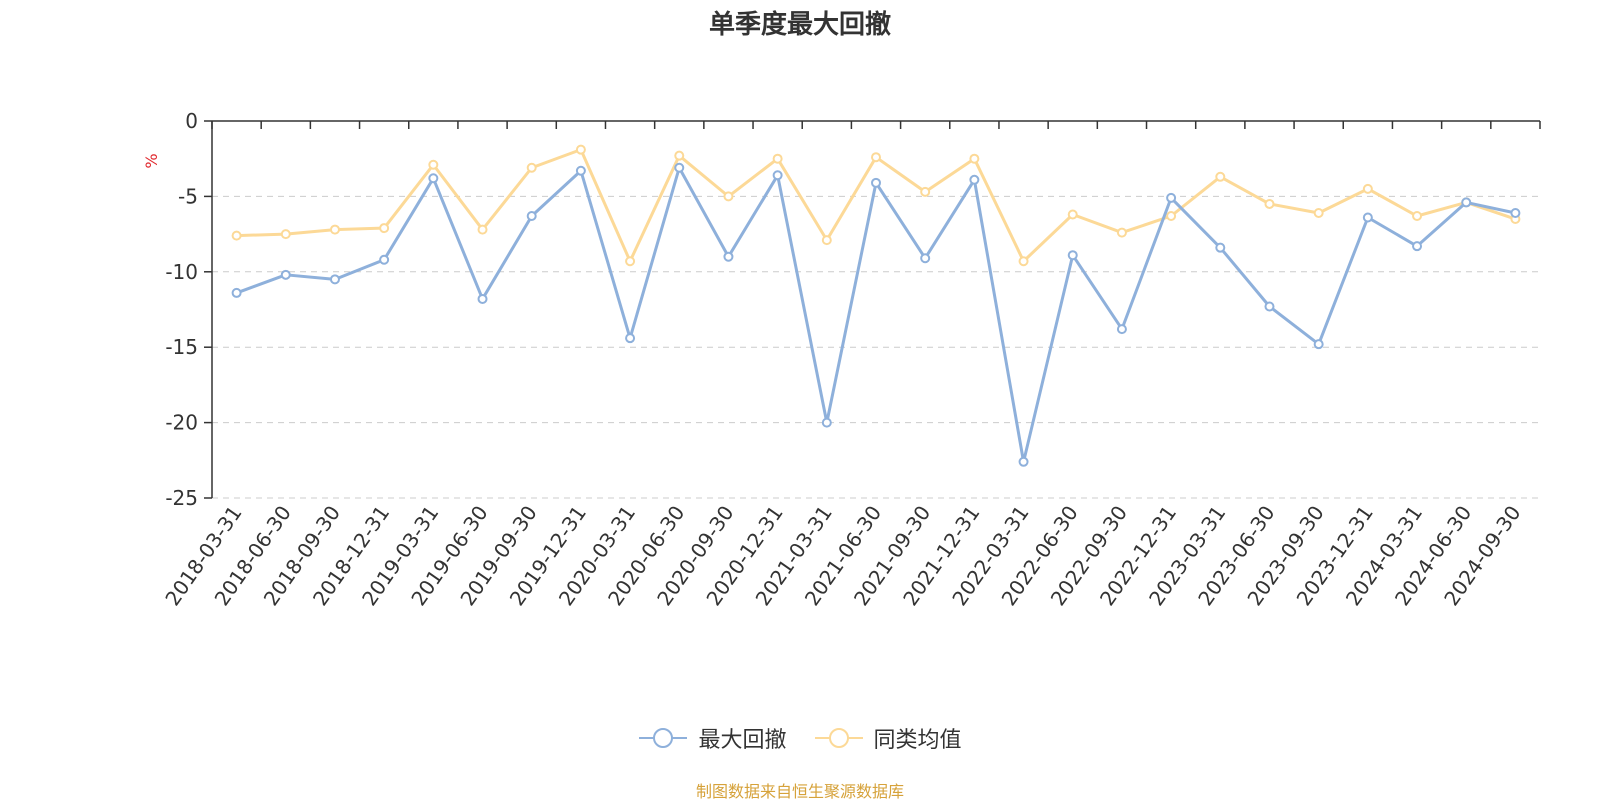  Describe the element at coordinates (181, 347) in the screenshot. I see `y-tick-label: -15` at that location.